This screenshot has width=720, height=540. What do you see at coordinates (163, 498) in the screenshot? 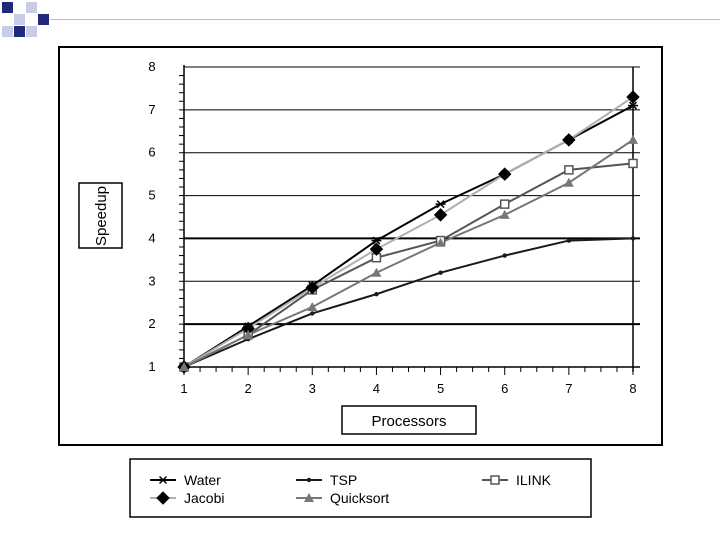
I see `legend-marker-jacobi` at bounding box center [163, 498].